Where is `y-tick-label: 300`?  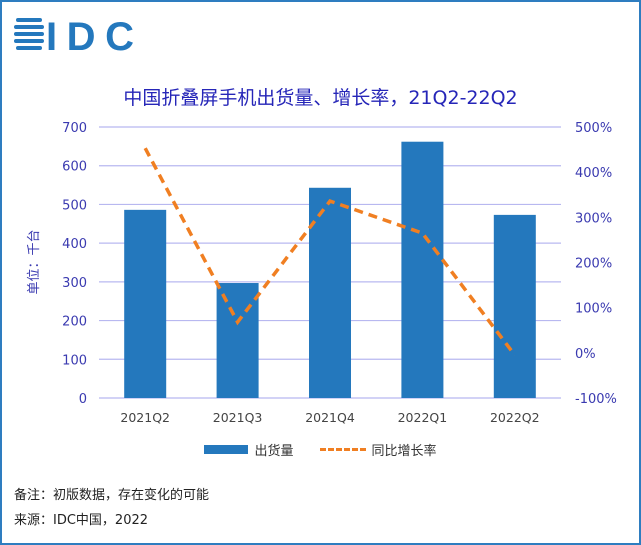
y-tick-label: 300 is located at coordinates (74, 283).